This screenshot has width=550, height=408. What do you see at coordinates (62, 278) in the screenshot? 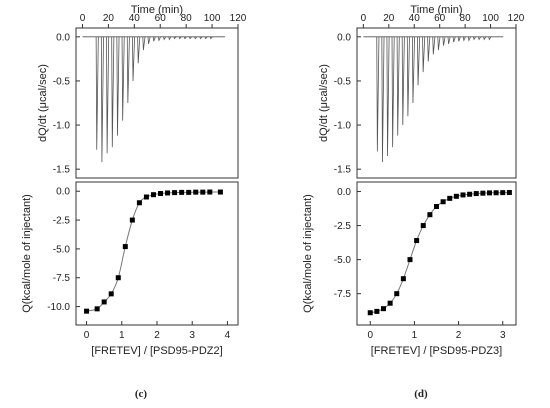
I see `binding-y-tick-label: -7.5` at bounding box center [62, 278].